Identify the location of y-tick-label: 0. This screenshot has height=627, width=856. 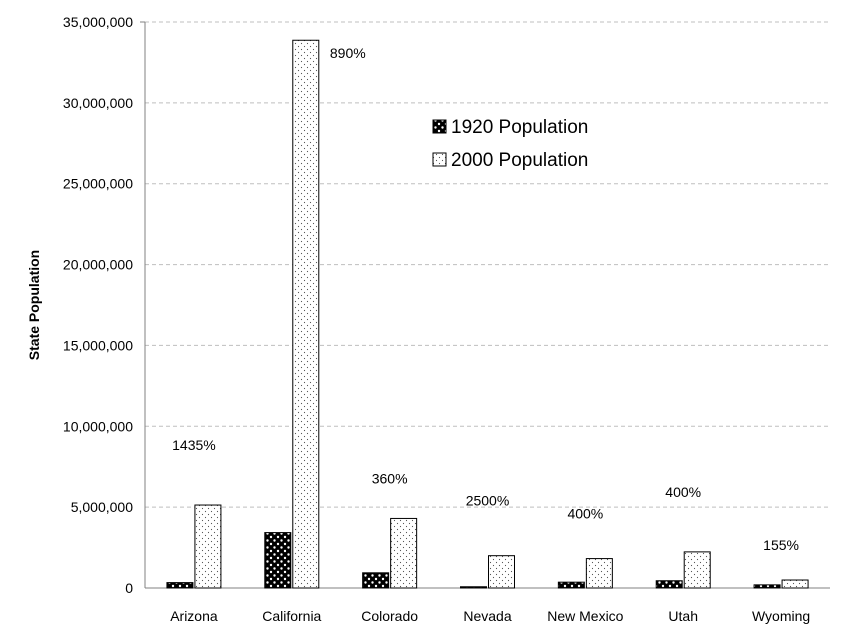
(129, 588).